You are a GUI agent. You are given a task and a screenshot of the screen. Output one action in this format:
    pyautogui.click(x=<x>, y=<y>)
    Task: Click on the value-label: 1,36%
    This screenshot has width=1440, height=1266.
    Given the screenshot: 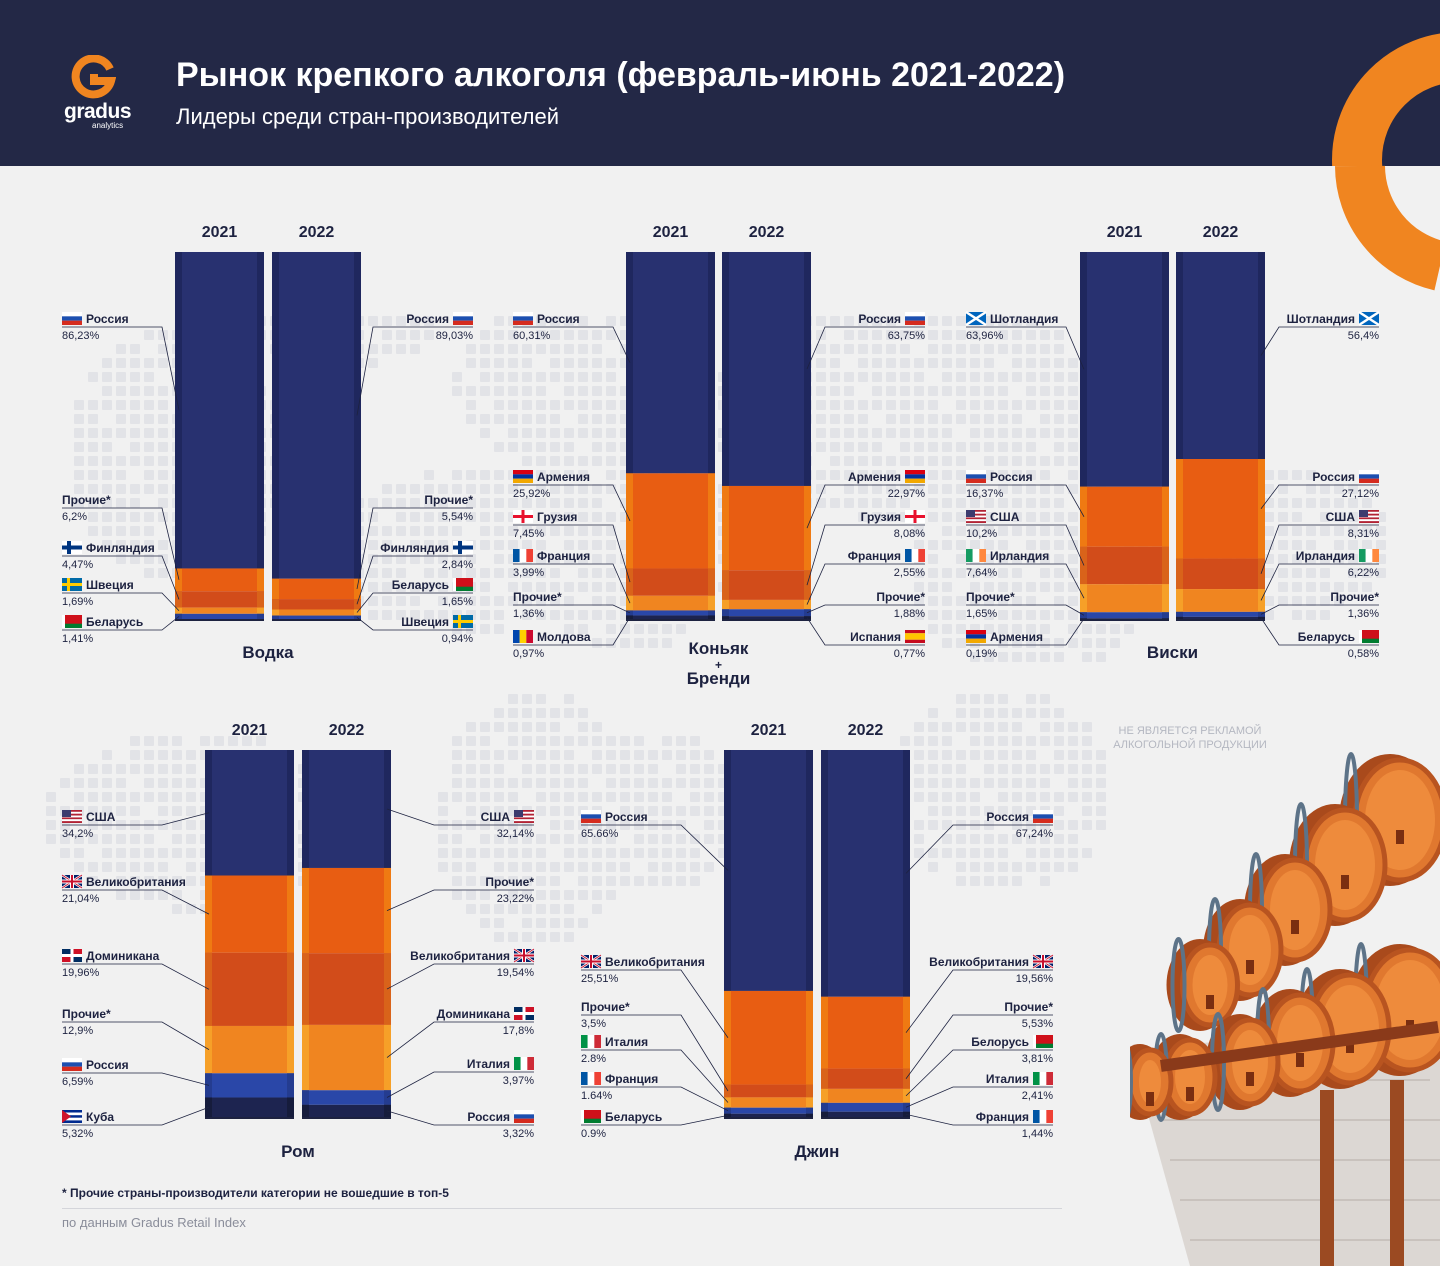 What is the action you would take?
    pyautogui.click(x=528, y=614)
    